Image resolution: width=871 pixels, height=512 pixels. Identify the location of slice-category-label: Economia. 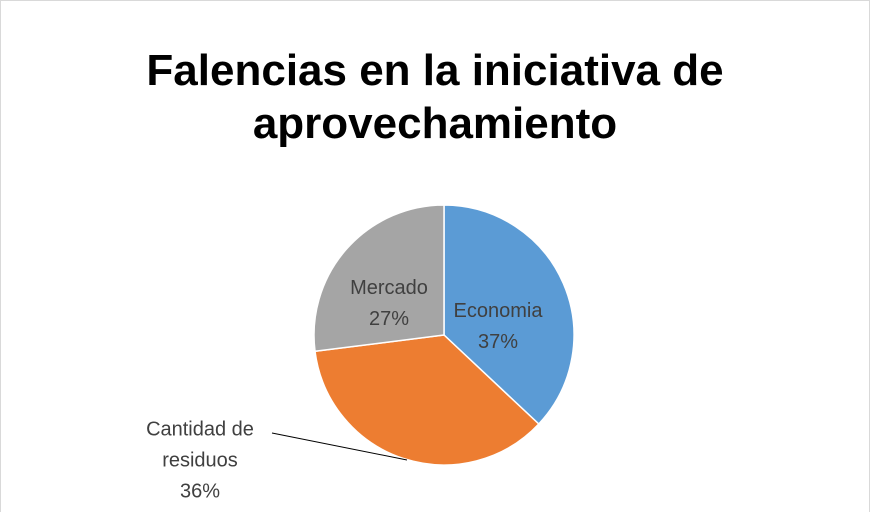
(498, 311).